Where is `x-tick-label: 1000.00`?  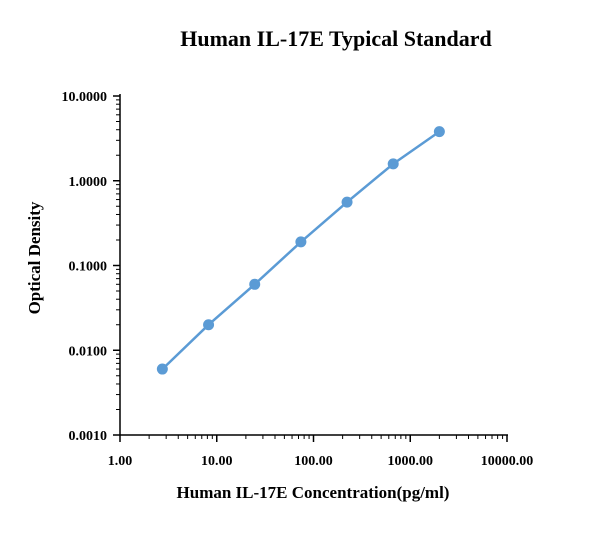
x-tick-label: 1000.00 is located at coordinates (411, 461).